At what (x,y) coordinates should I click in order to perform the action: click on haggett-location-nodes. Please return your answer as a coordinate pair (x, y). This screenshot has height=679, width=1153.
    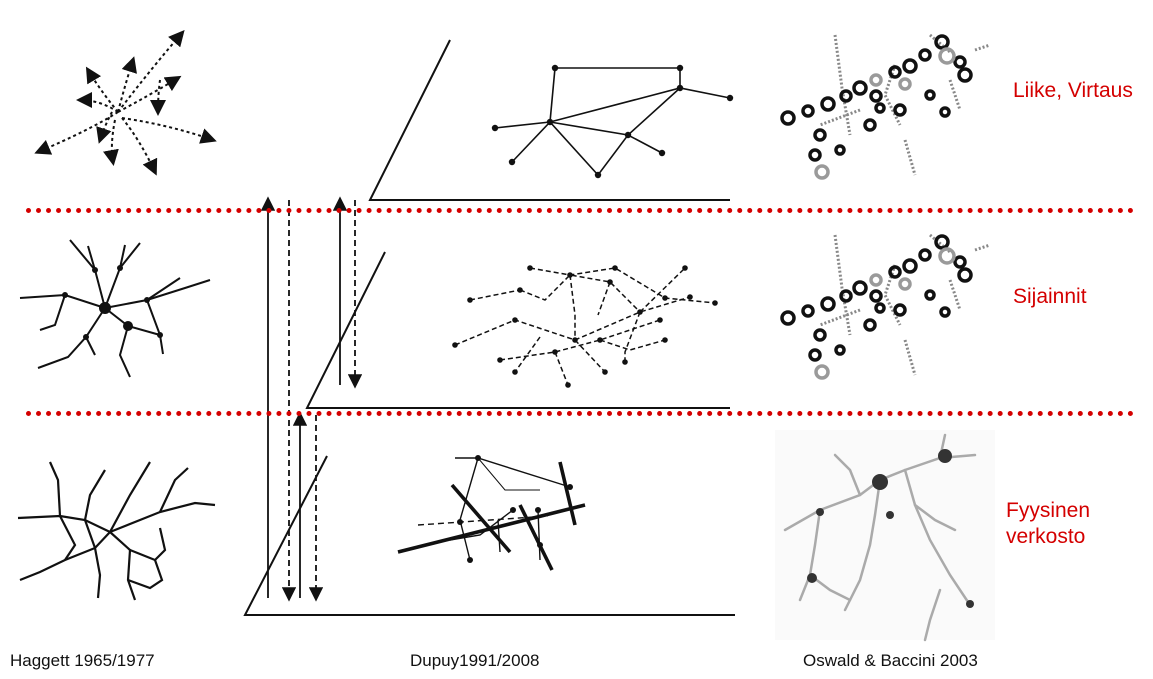
    Looking at the image, I should click on (112, 302).